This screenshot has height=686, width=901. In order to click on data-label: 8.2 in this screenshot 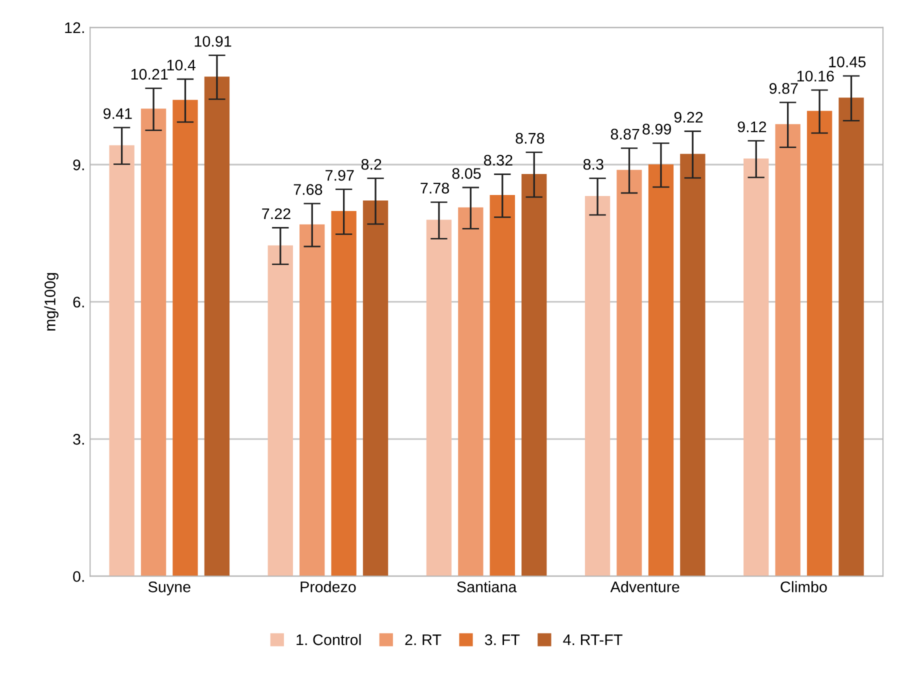, I will do `click(371, 164)`.